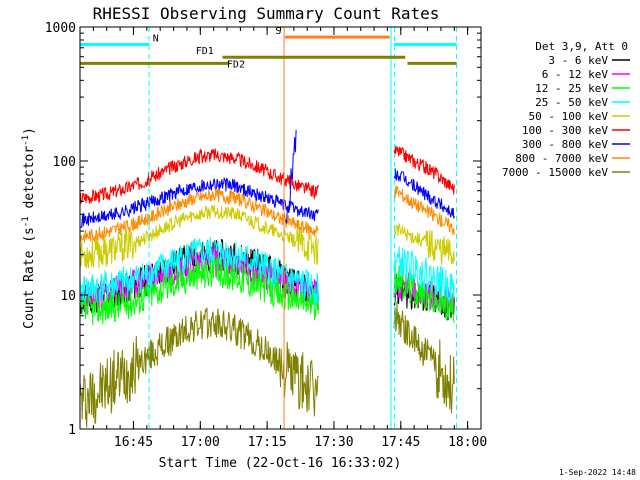  I want to click on flag-label-n: N, so click(156, 39).